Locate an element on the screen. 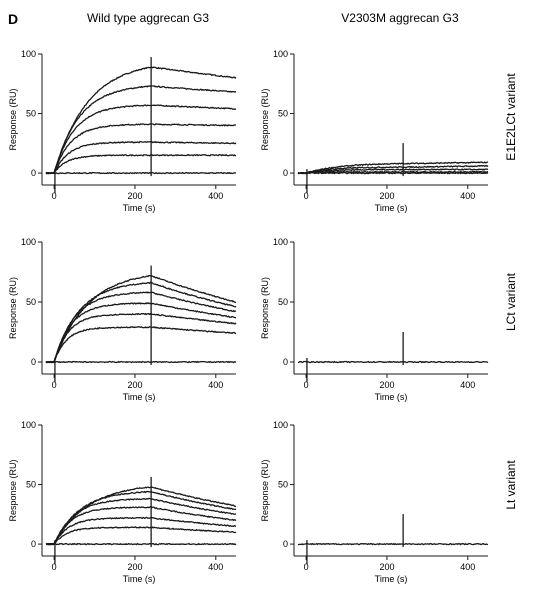 The image size is (538, 615). chart-1: 0 50 100 0 200 400 Time (s) Response (RU) is located at coordinates (122, 131).